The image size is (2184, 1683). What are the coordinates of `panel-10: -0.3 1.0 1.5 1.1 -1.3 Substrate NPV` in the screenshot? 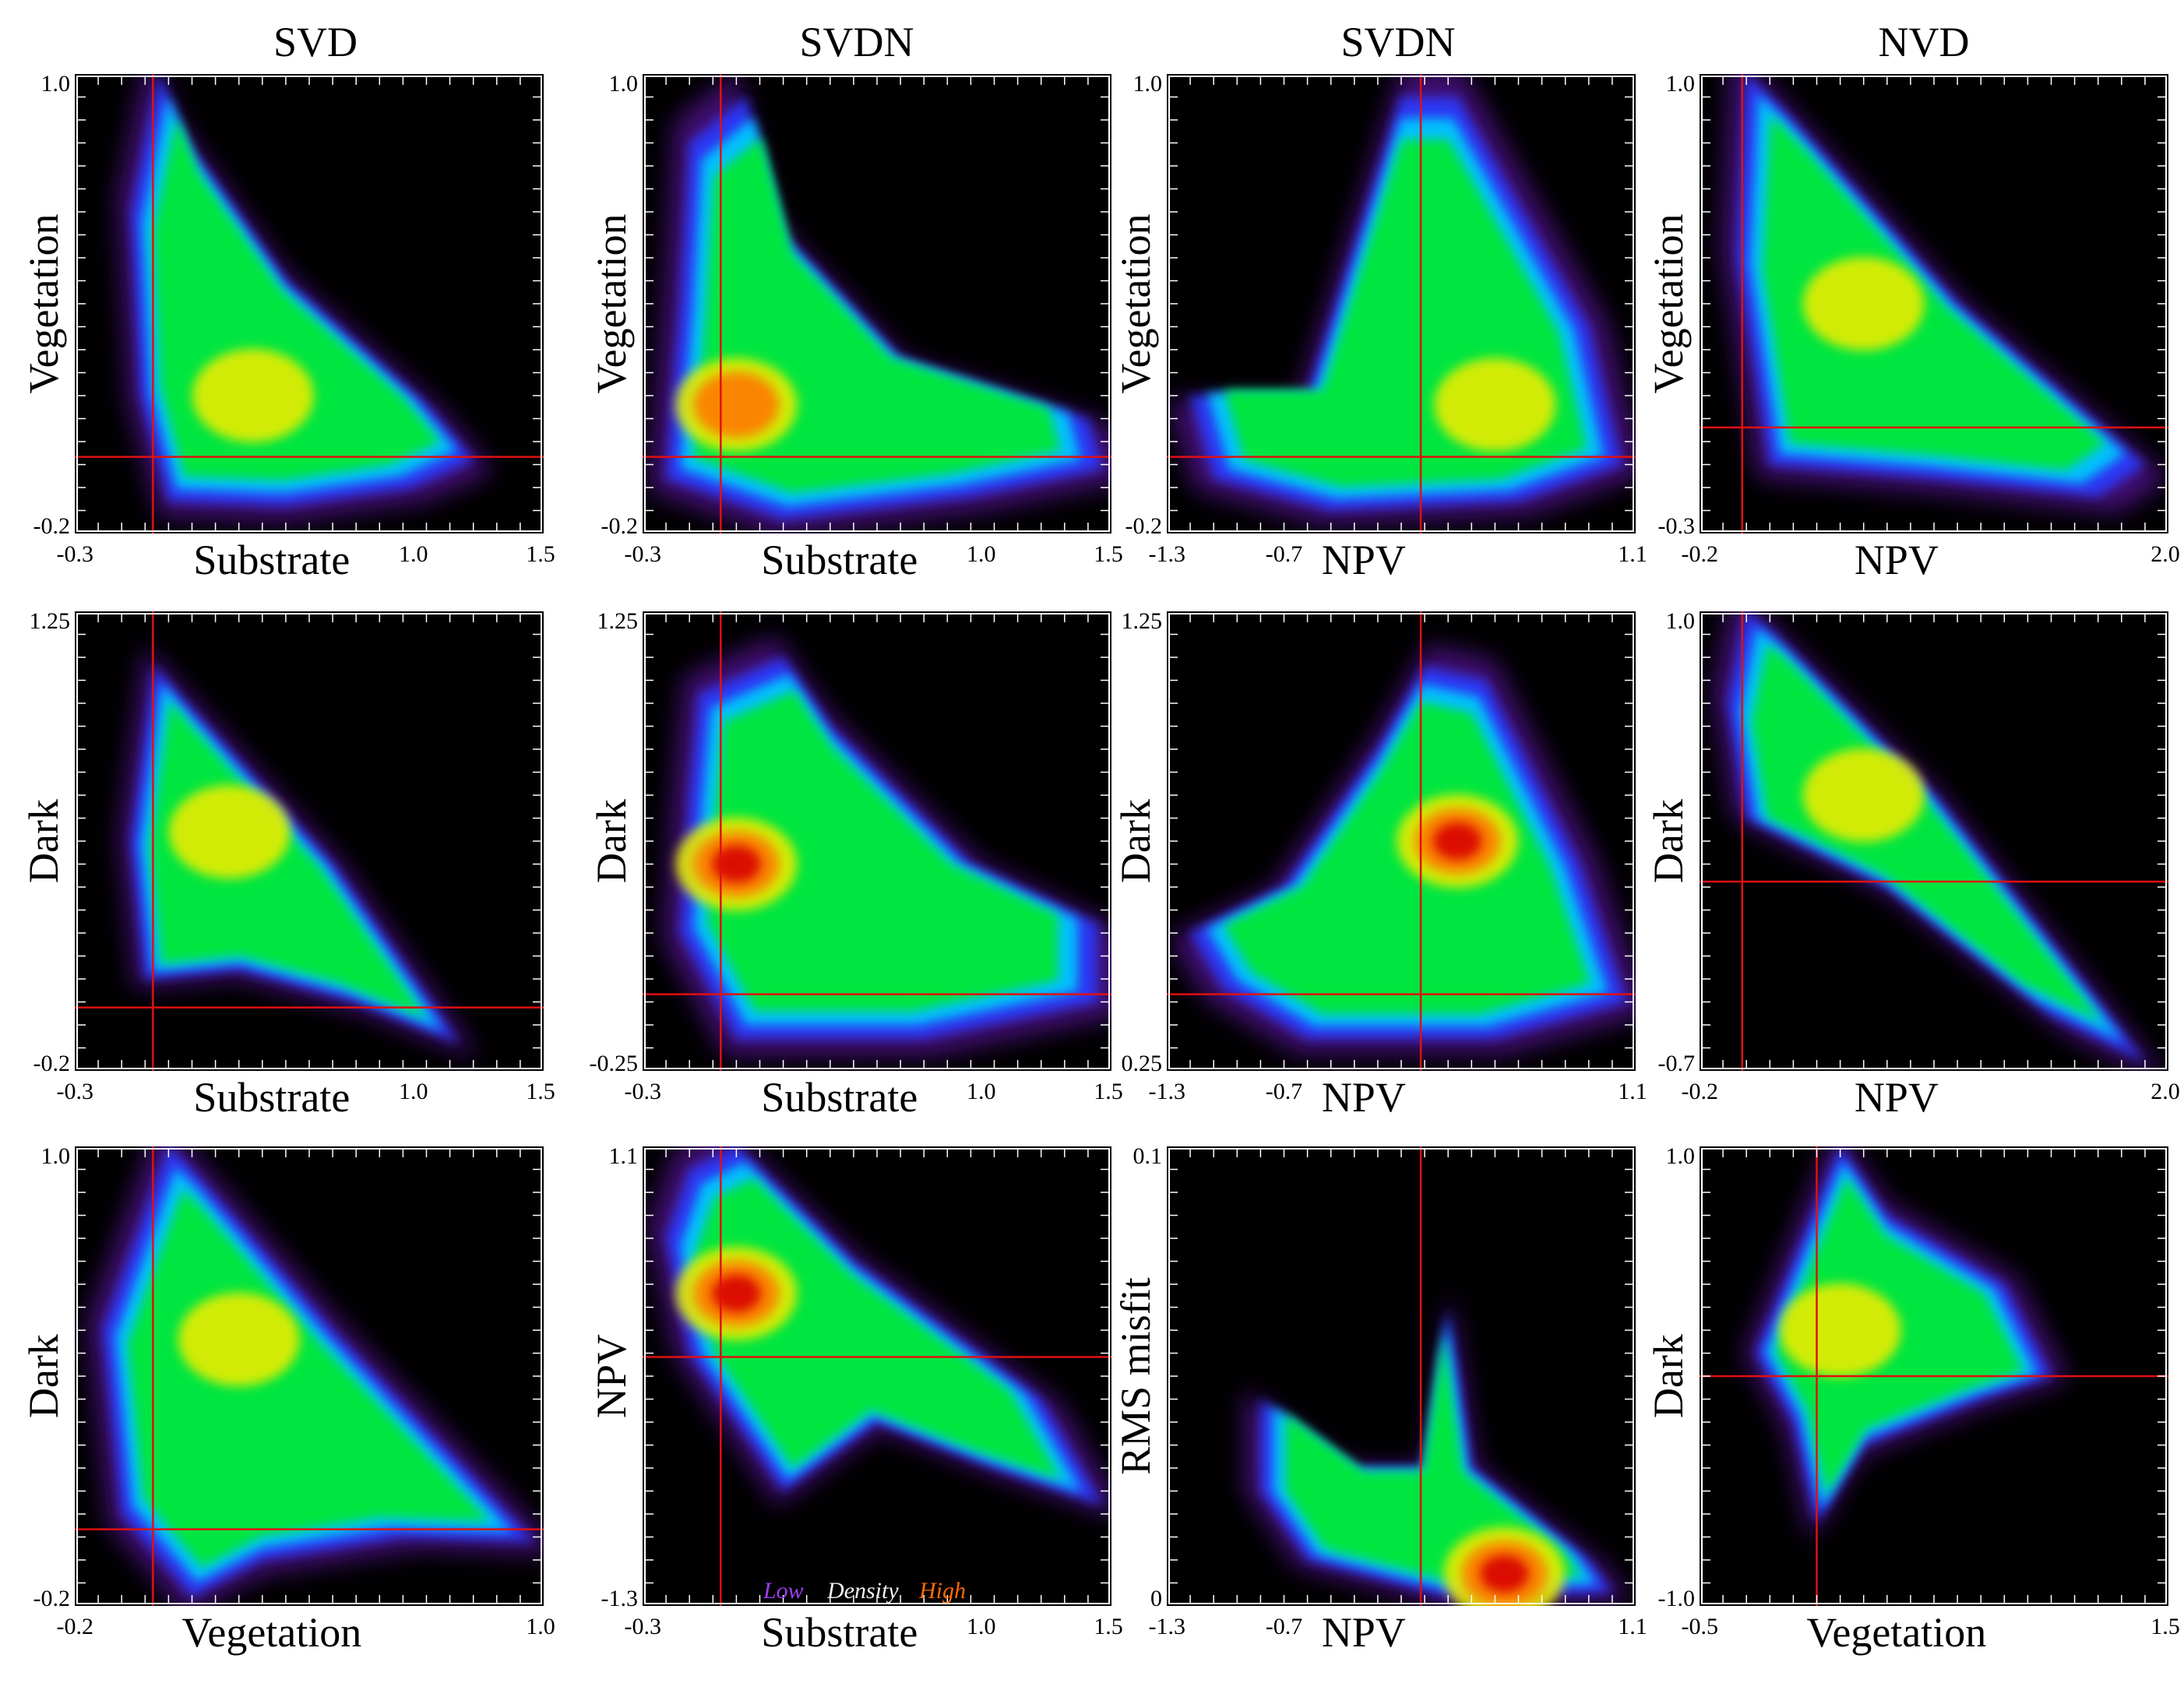 It's located at (856, 1399).